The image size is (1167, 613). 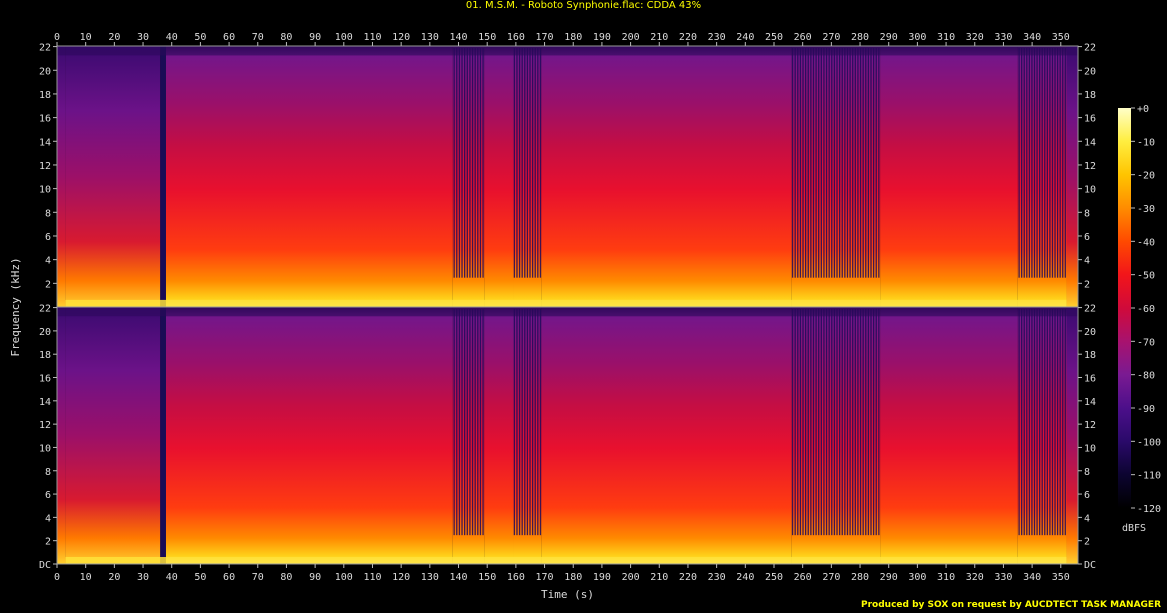 I want to click on x-tick-label: 130, so click(x=430, y=577).